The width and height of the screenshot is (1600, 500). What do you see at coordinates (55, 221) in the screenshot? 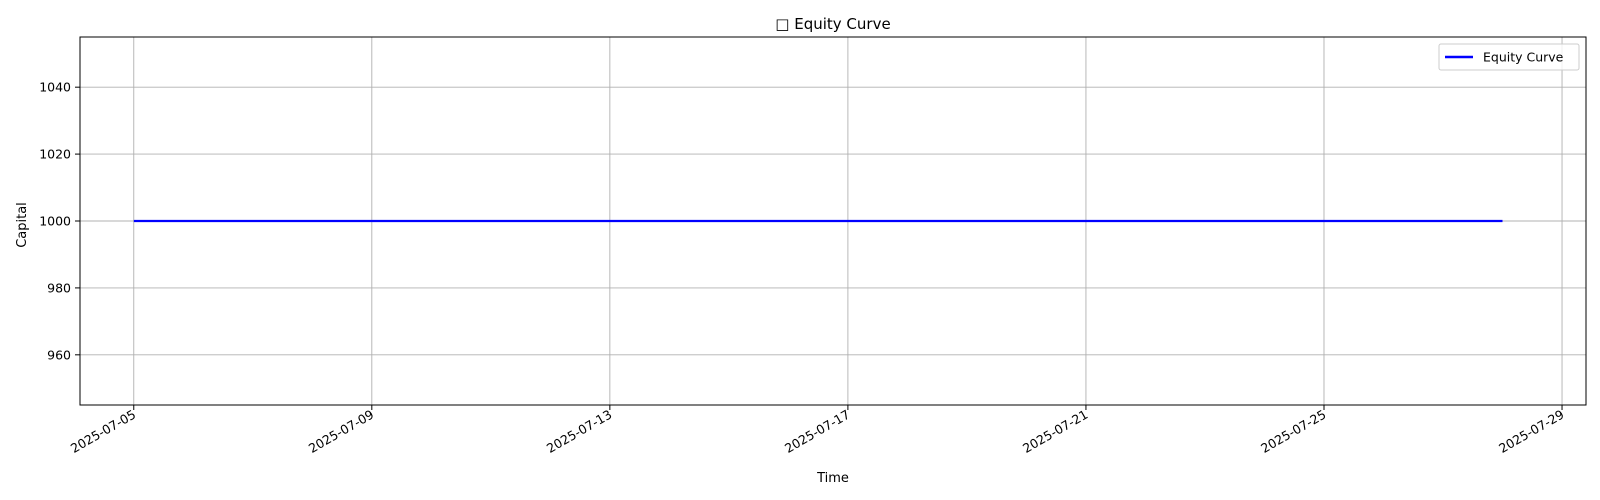
I see `y-tick-label: 1000` at bounding box center [55, 221].